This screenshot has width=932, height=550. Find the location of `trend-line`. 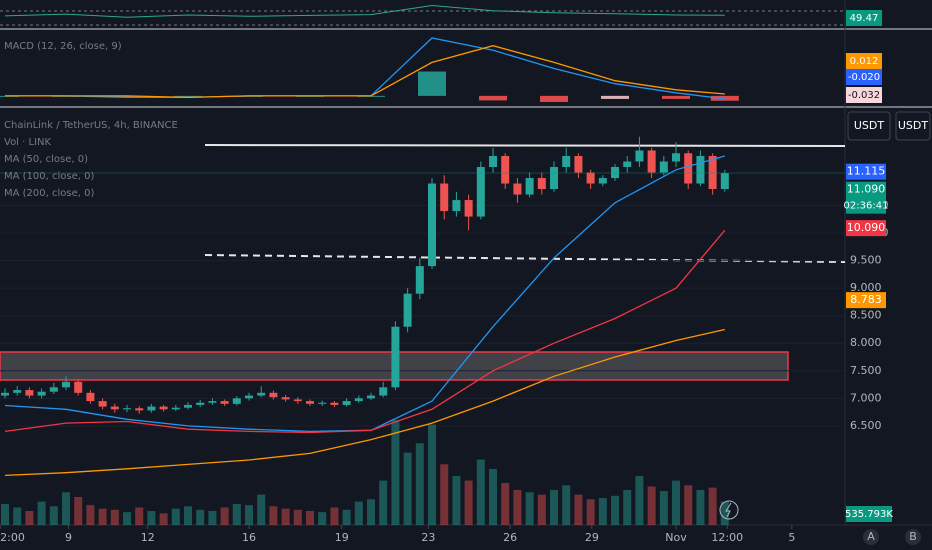

trend-line is located at coordinates (525, 145).